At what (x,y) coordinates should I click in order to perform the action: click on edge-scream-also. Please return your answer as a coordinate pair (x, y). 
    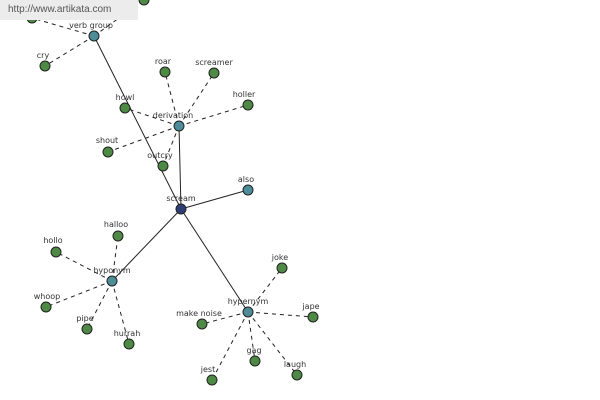
    Looking at the image, I should click on (214, 199).